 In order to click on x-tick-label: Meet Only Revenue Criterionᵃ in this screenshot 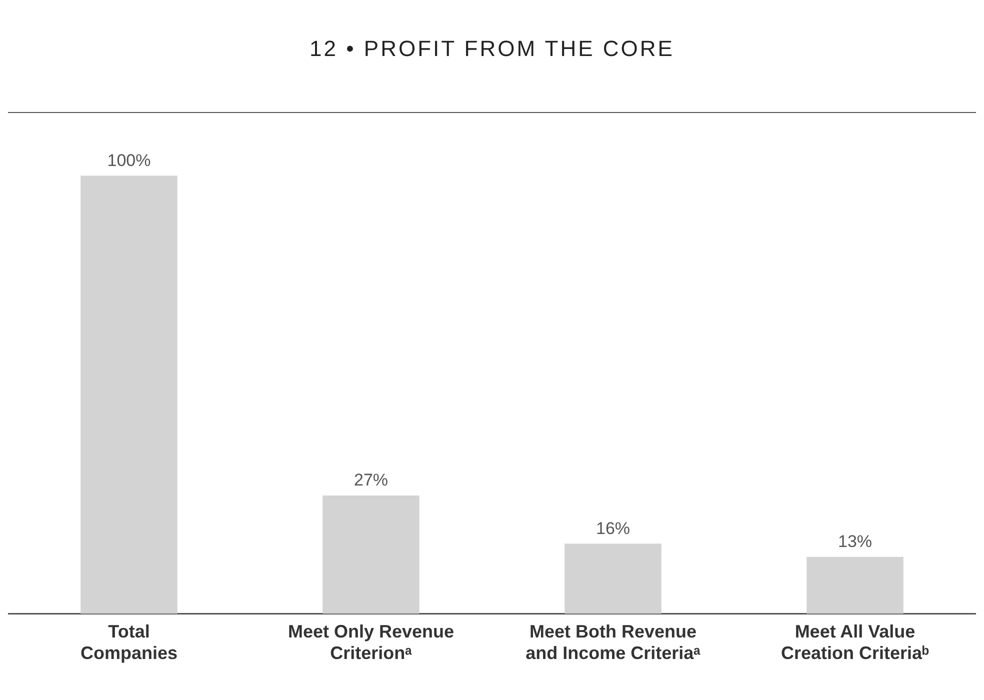, I will do `click(371, 643)`.